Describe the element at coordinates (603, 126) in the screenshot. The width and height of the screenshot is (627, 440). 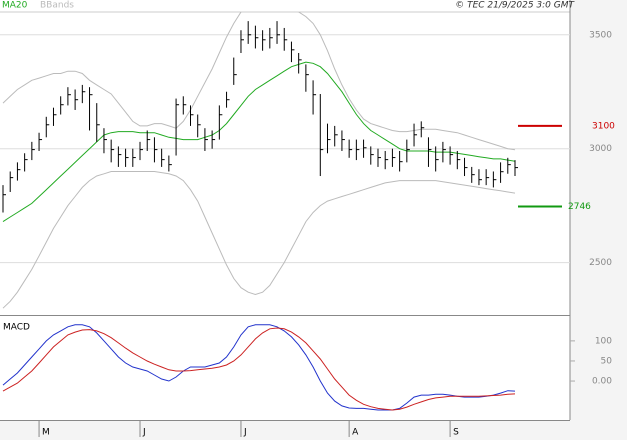
I see `level-label: 3100` at that location.